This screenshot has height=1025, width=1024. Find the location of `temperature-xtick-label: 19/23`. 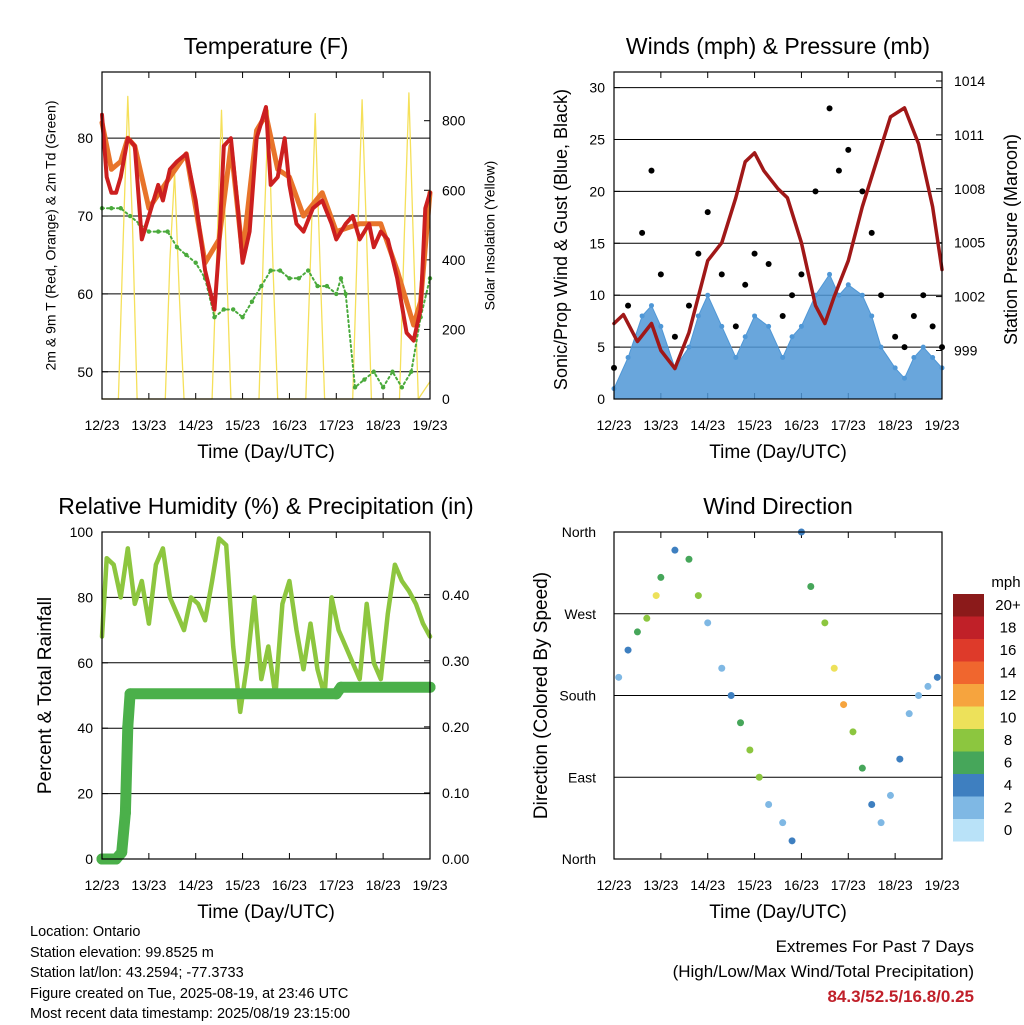

temperature-xtick-label: 19/23 is located at coordinates (429, 425).